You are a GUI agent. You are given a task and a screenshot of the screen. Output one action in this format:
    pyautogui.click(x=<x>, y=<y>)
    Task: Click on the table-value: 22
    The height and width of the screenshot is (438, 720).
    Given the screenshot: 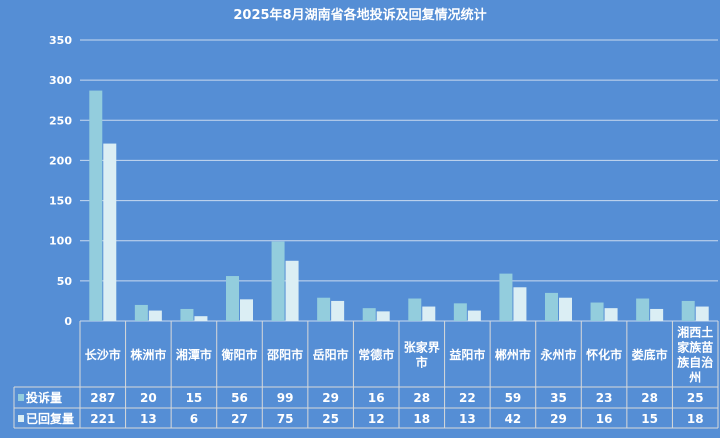 What is the action you would take?
    pyautogui.click(x=467, y=398)
    